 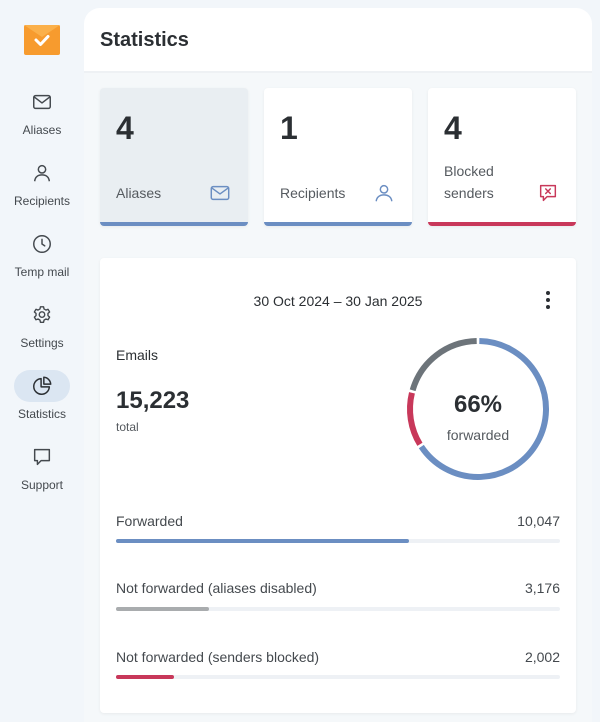 What do you see at coordinates (469, 182) in the screenshot?
I see `stat-label: Blocked senders` at bounding box center [469, 182].